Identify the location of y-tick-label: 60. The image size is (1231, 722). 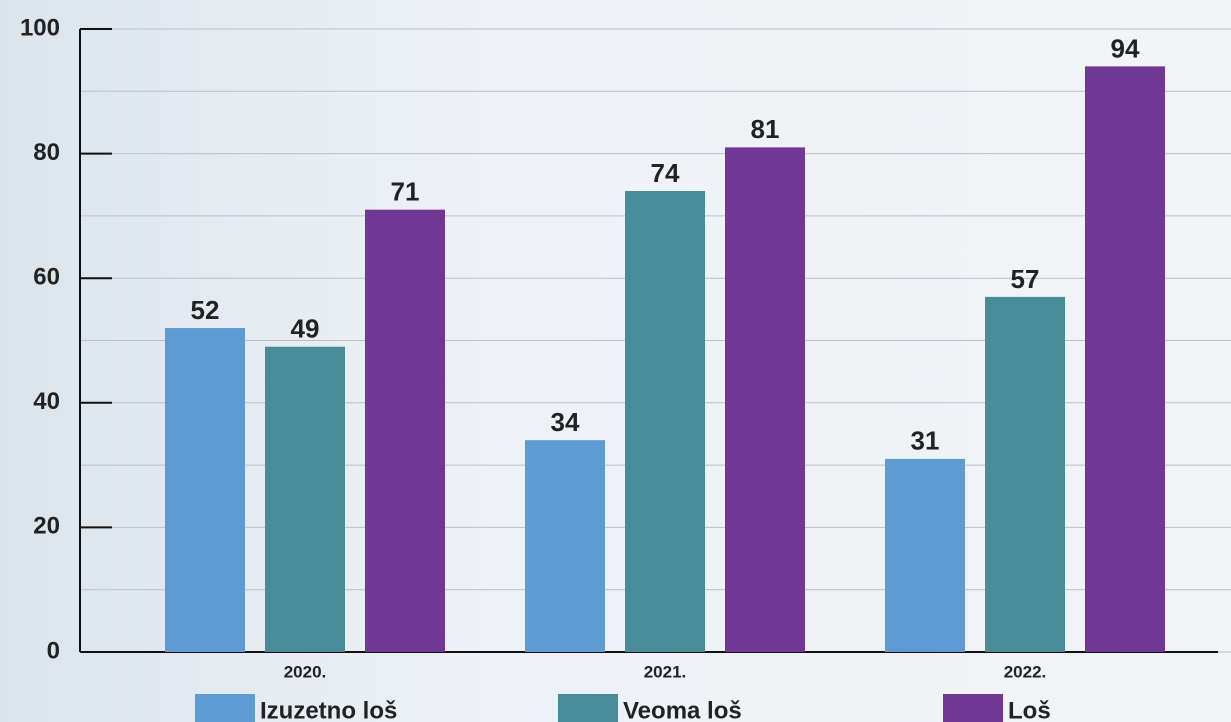
(46, 277).